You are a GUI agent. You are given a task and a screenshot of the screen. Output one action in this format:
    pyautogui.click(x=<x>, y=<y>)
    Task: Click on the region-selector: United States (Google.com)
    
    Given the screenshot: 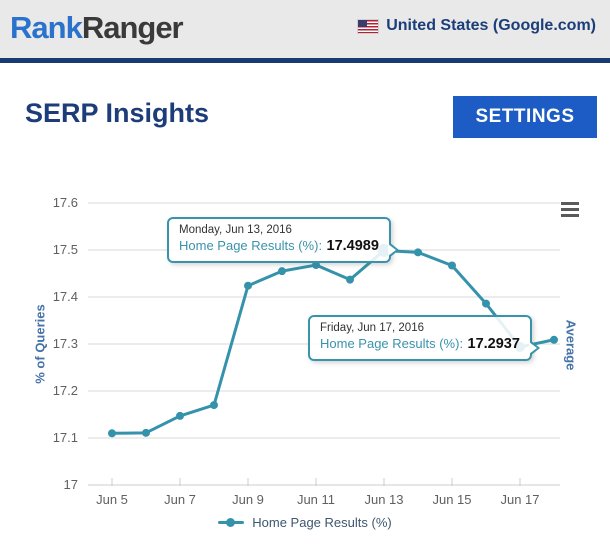 What is the action you would take?
    pyautogui.click(x=477, y=26)
    